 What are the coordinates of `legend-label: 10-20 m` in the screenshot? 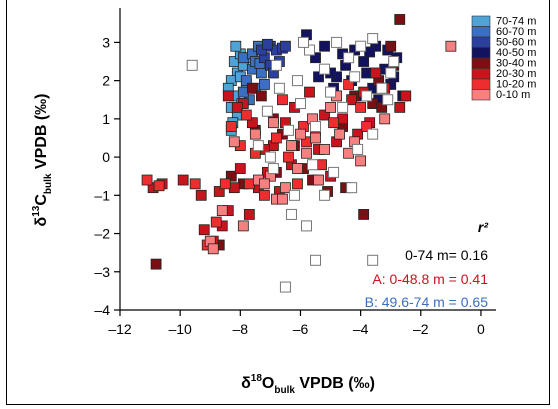 It's located at (516, 85).